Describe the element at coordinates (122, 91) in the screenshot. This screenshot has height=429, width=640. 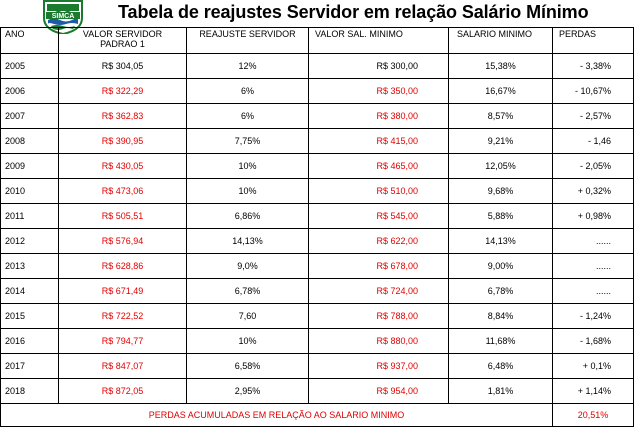
I see `cell-valor-servidor: R$ 322,29` at that location.